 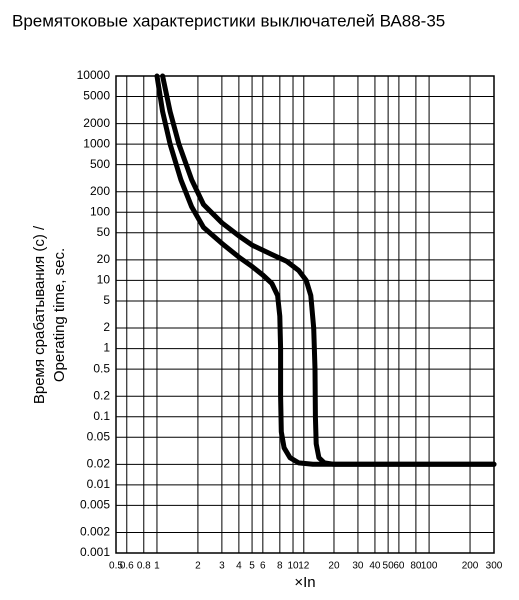 I want to click on y-tick-label: 5000, so click(x=96, y=96).